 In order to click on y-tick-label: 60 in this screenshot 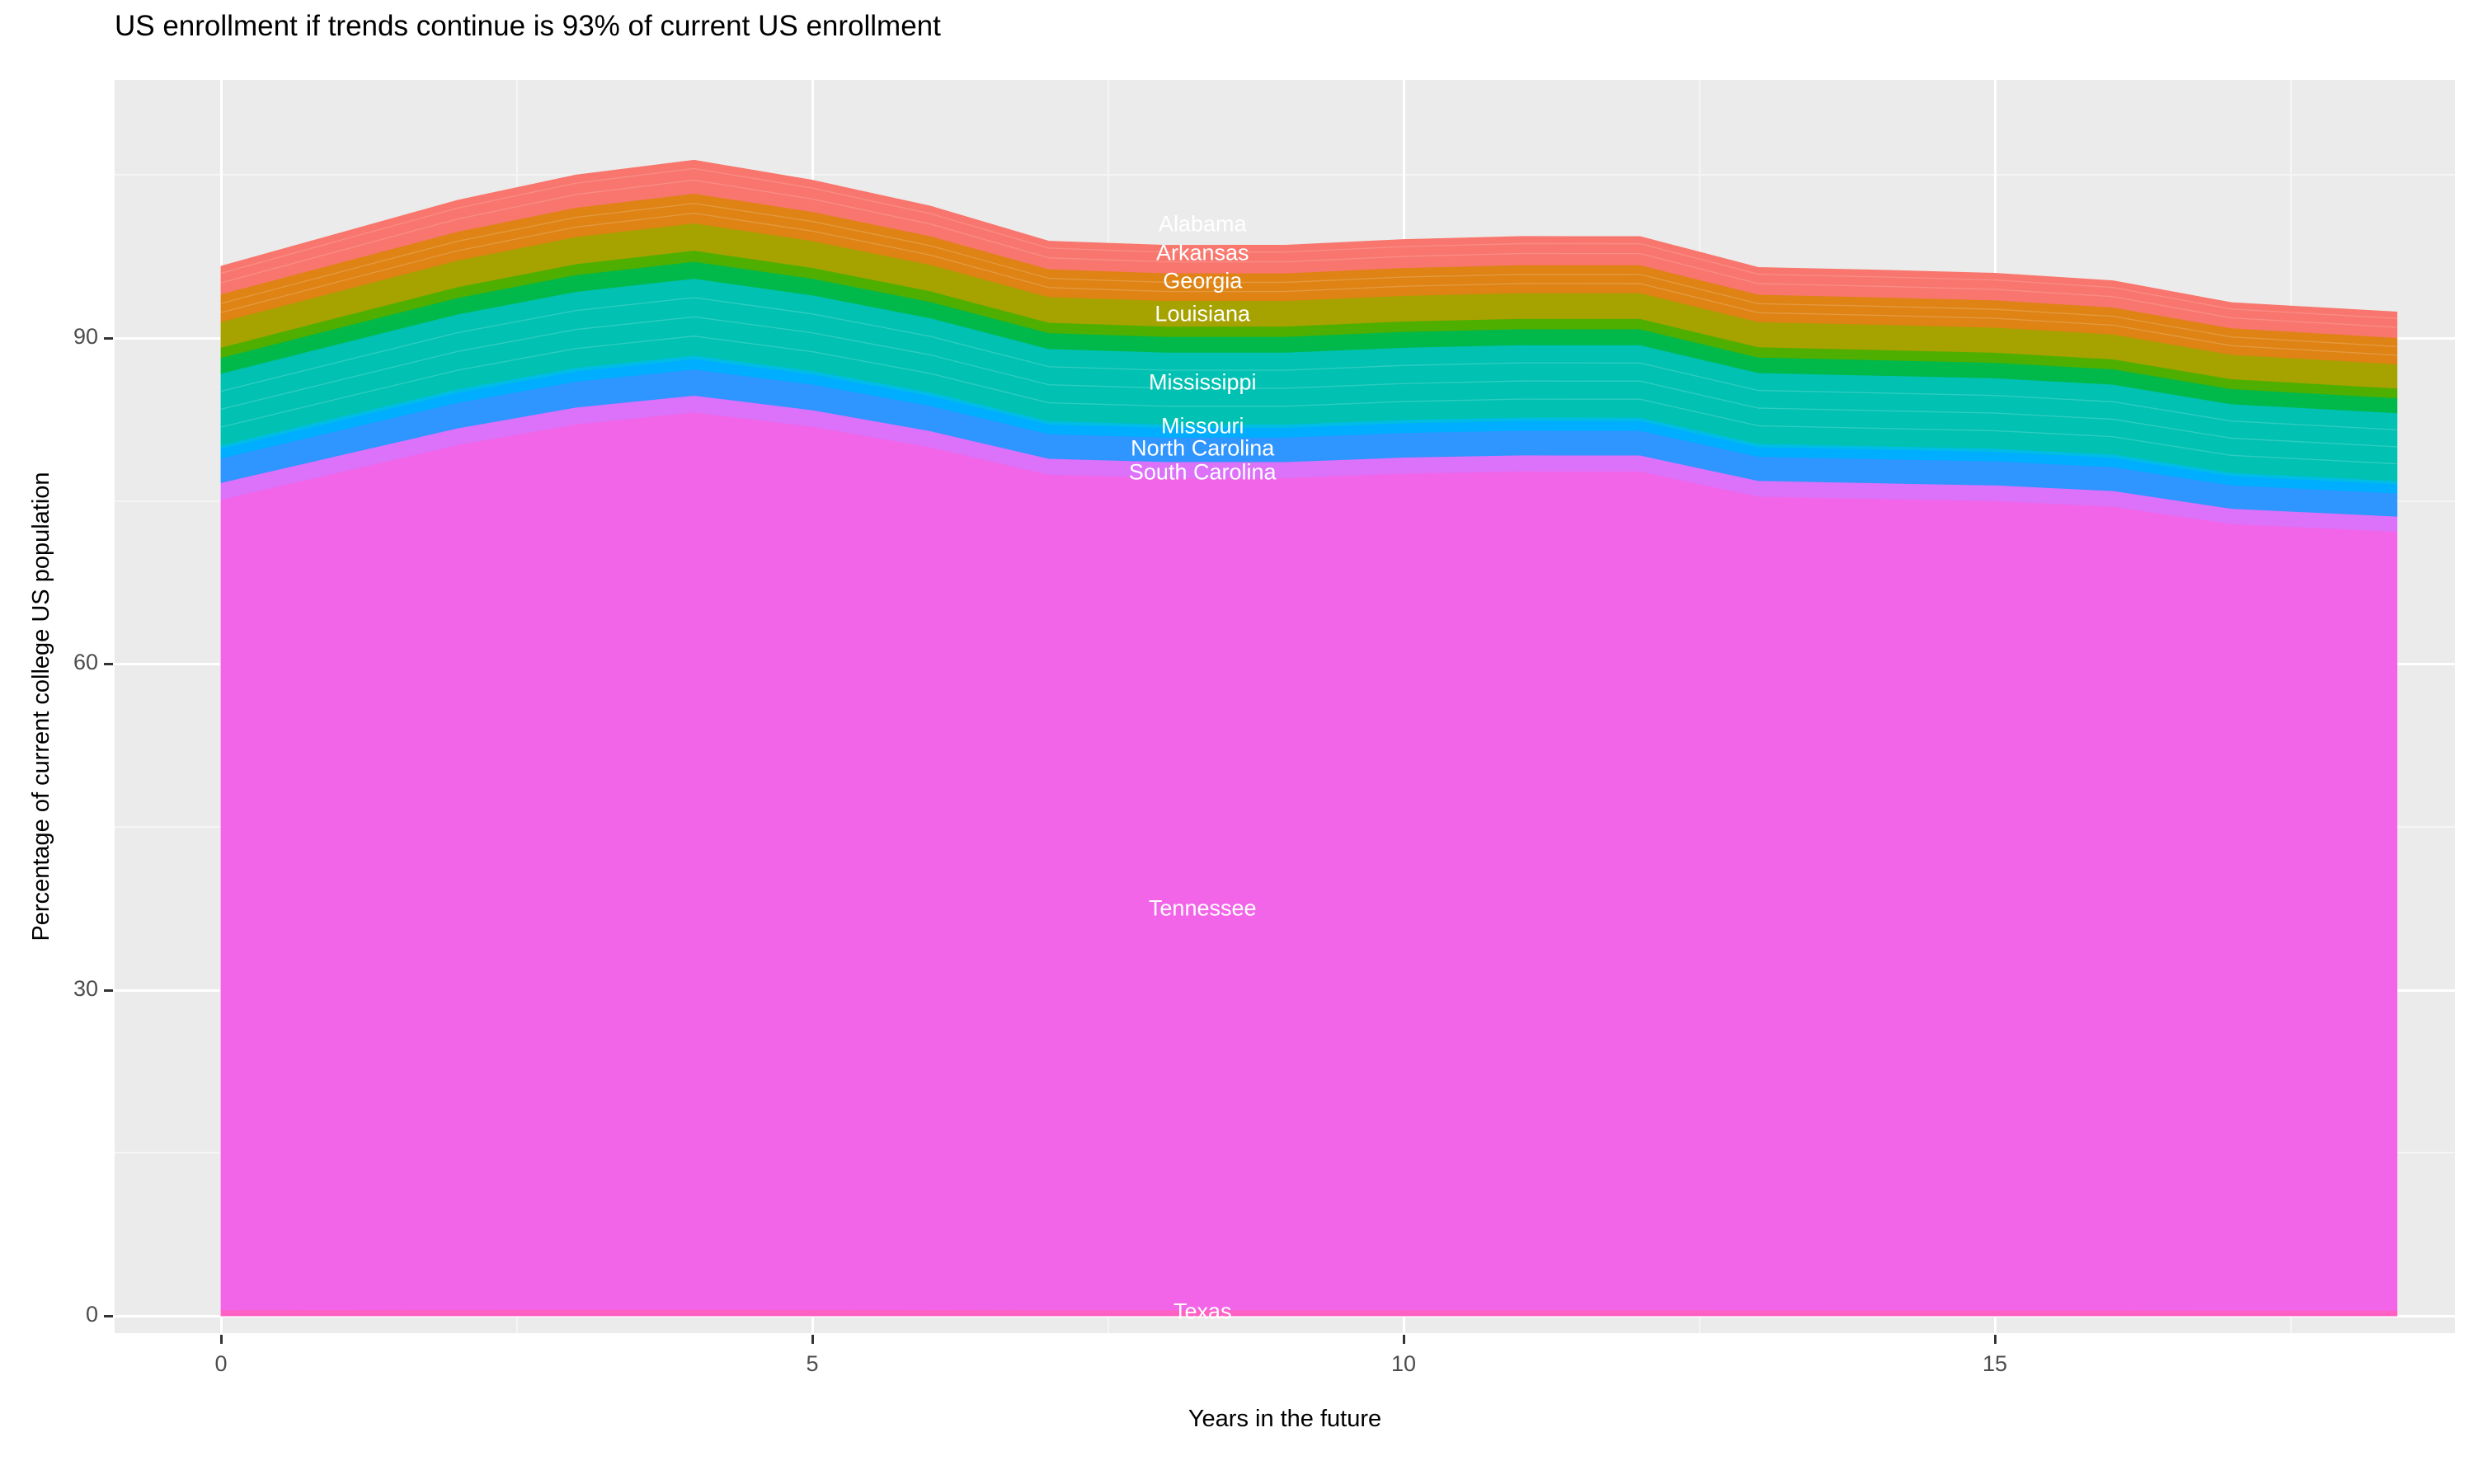, I will do `click(85, 662)`.